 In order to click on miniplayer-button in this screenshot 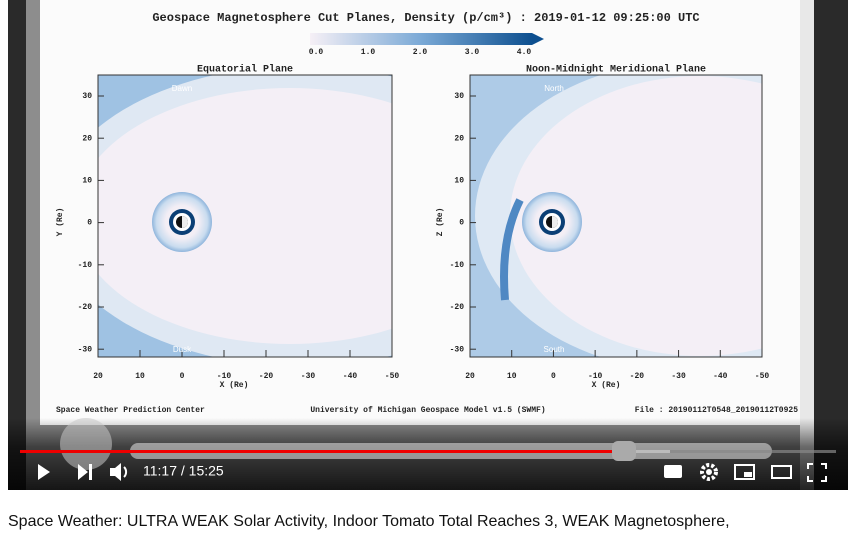, I will do `click(744, 472)`.